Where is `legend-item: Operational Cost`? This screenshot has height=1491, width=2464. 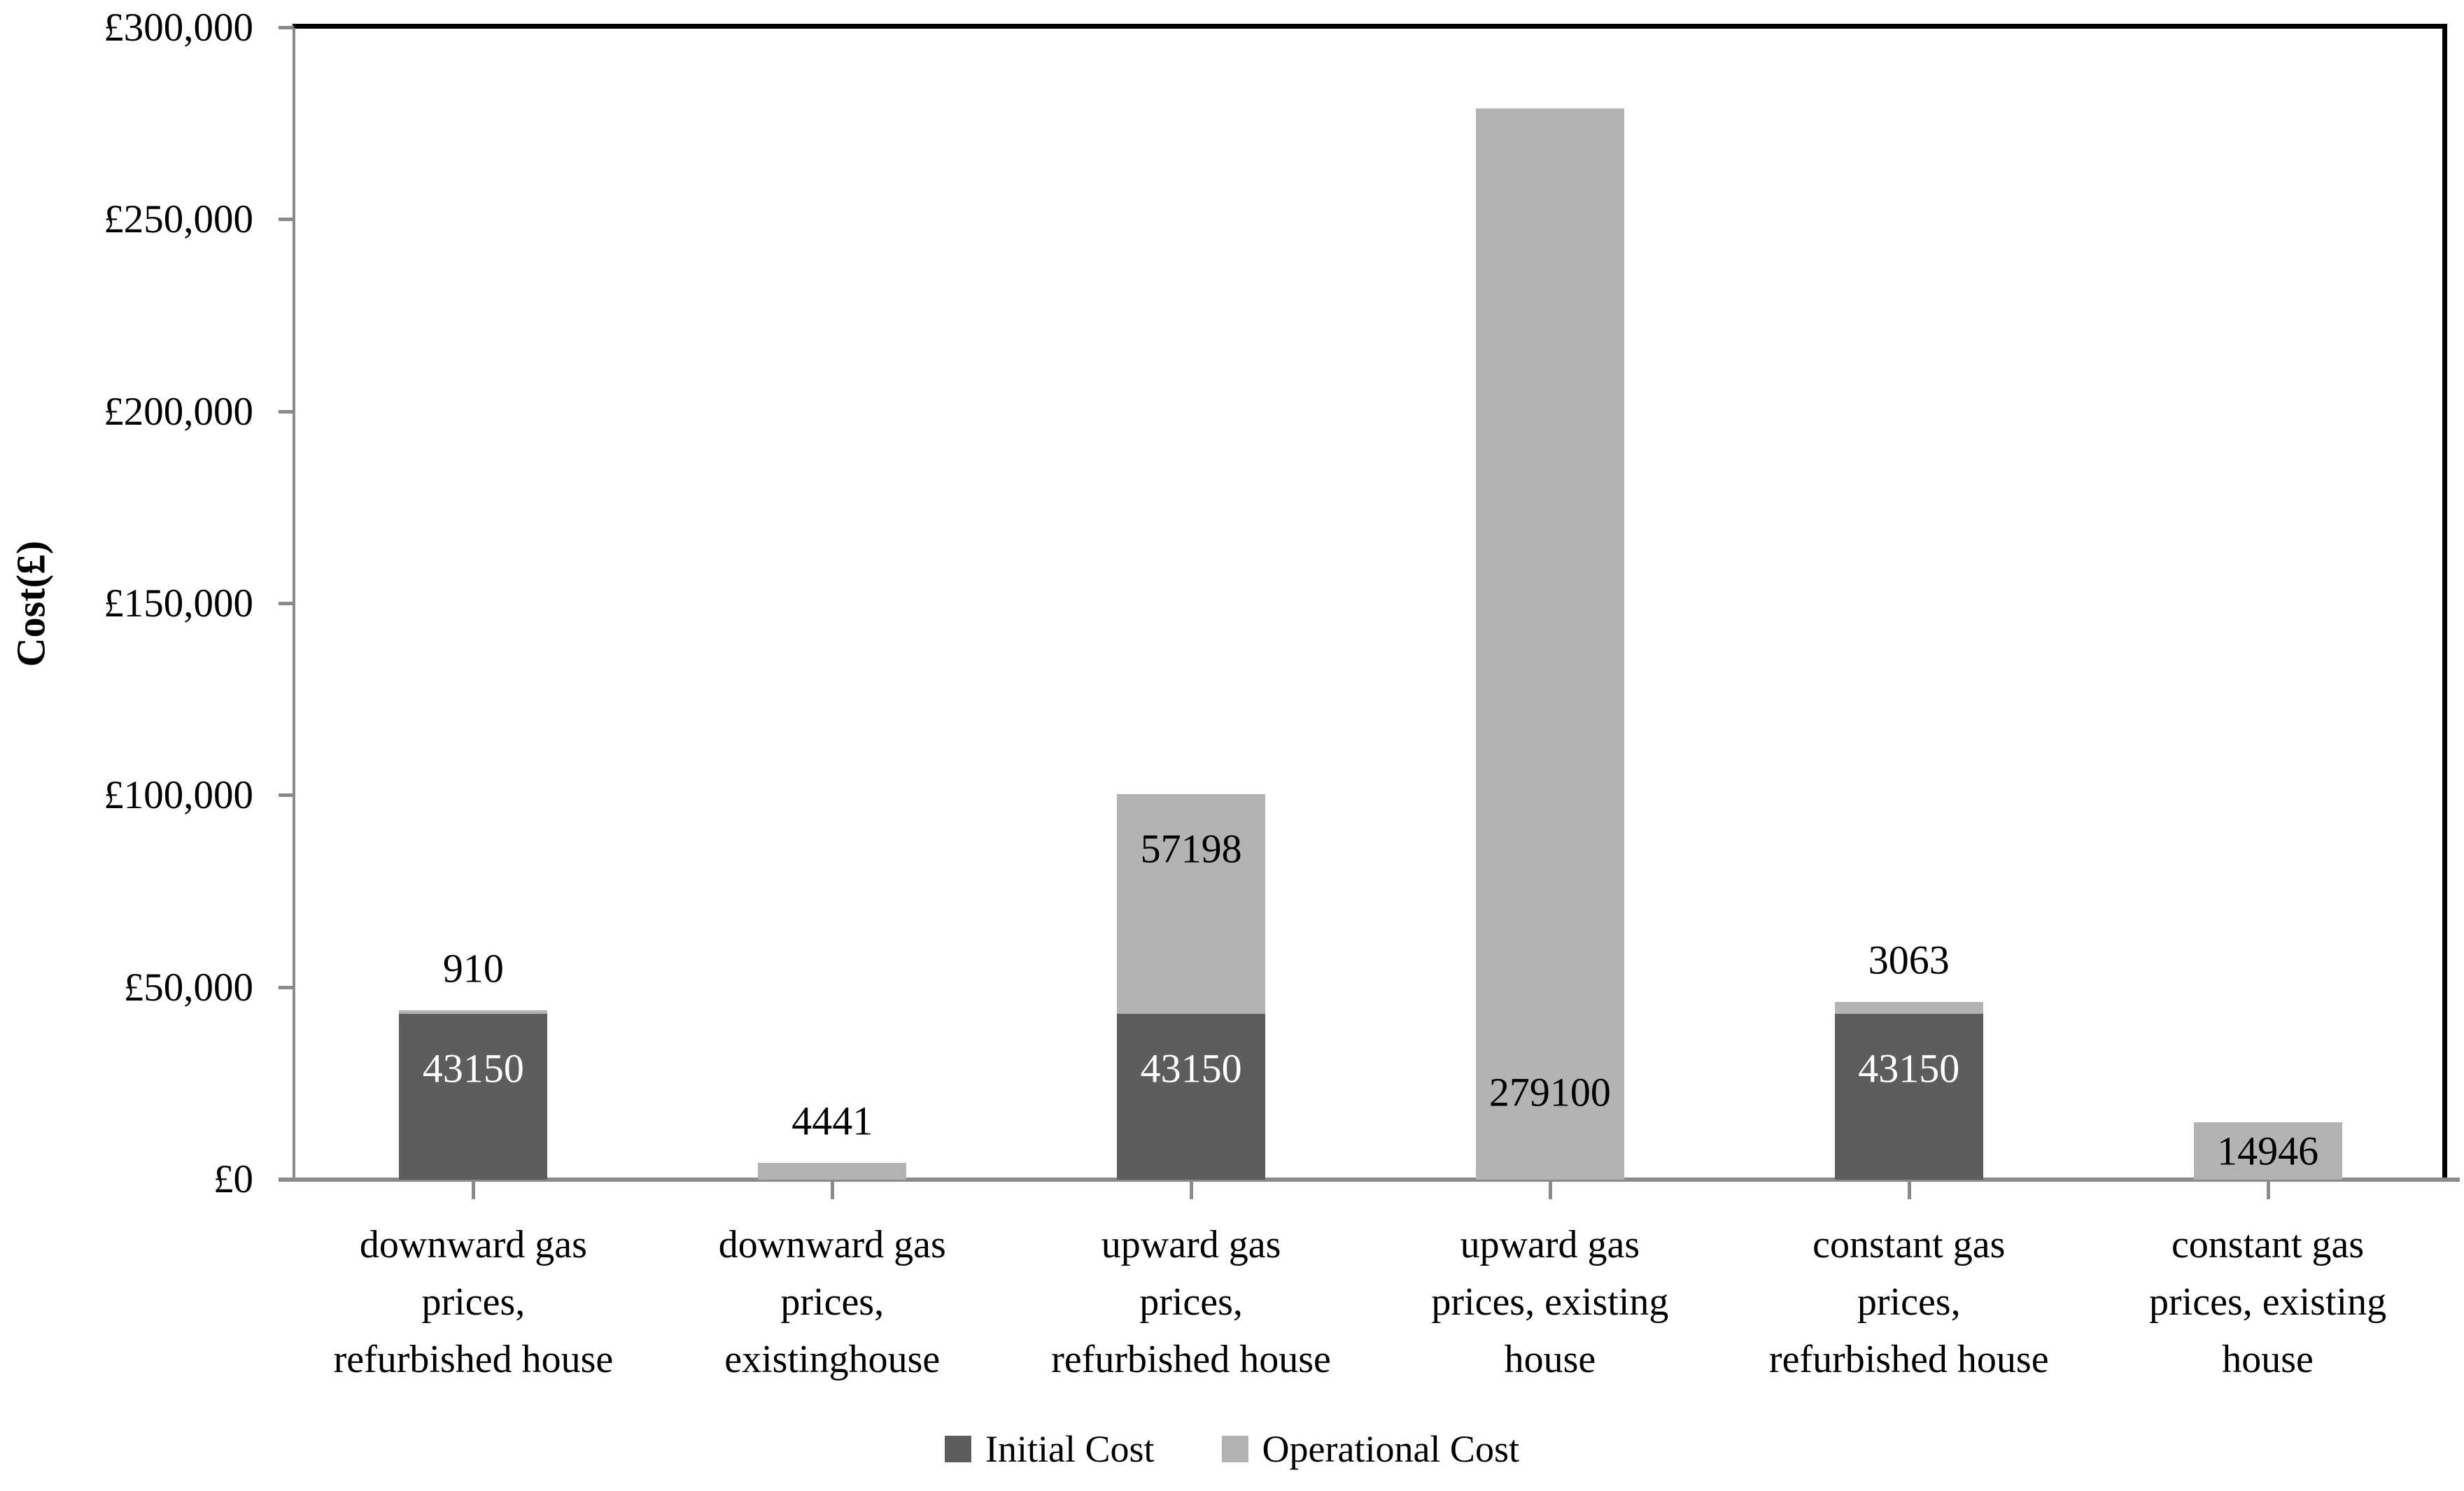 legend-item: Operational Cost is located at coordinates (1370, 1449).